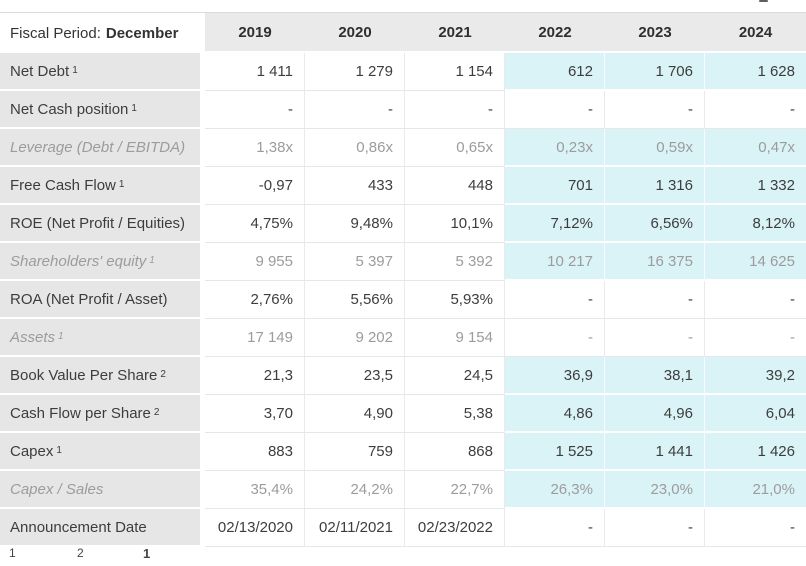 The image size is (806, 566). Describe the element at coordinates (455, 490) in the screenshot. I see `value-cell: 22,7%` at that location.